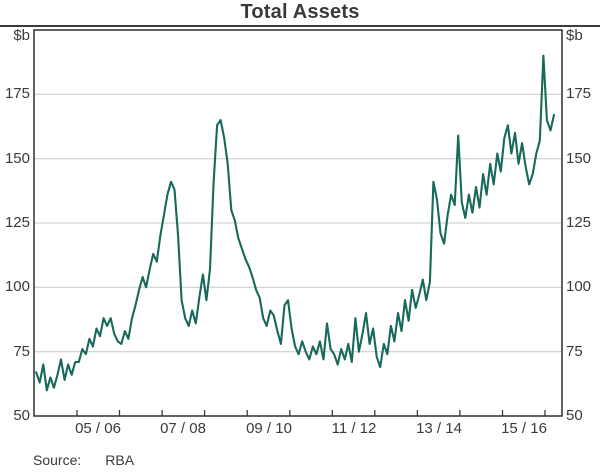  What do you see at coordinates (439, 428) in the screenshot?
I see `x-tick-label: 13 / 14` at bounding box center [439, 428].